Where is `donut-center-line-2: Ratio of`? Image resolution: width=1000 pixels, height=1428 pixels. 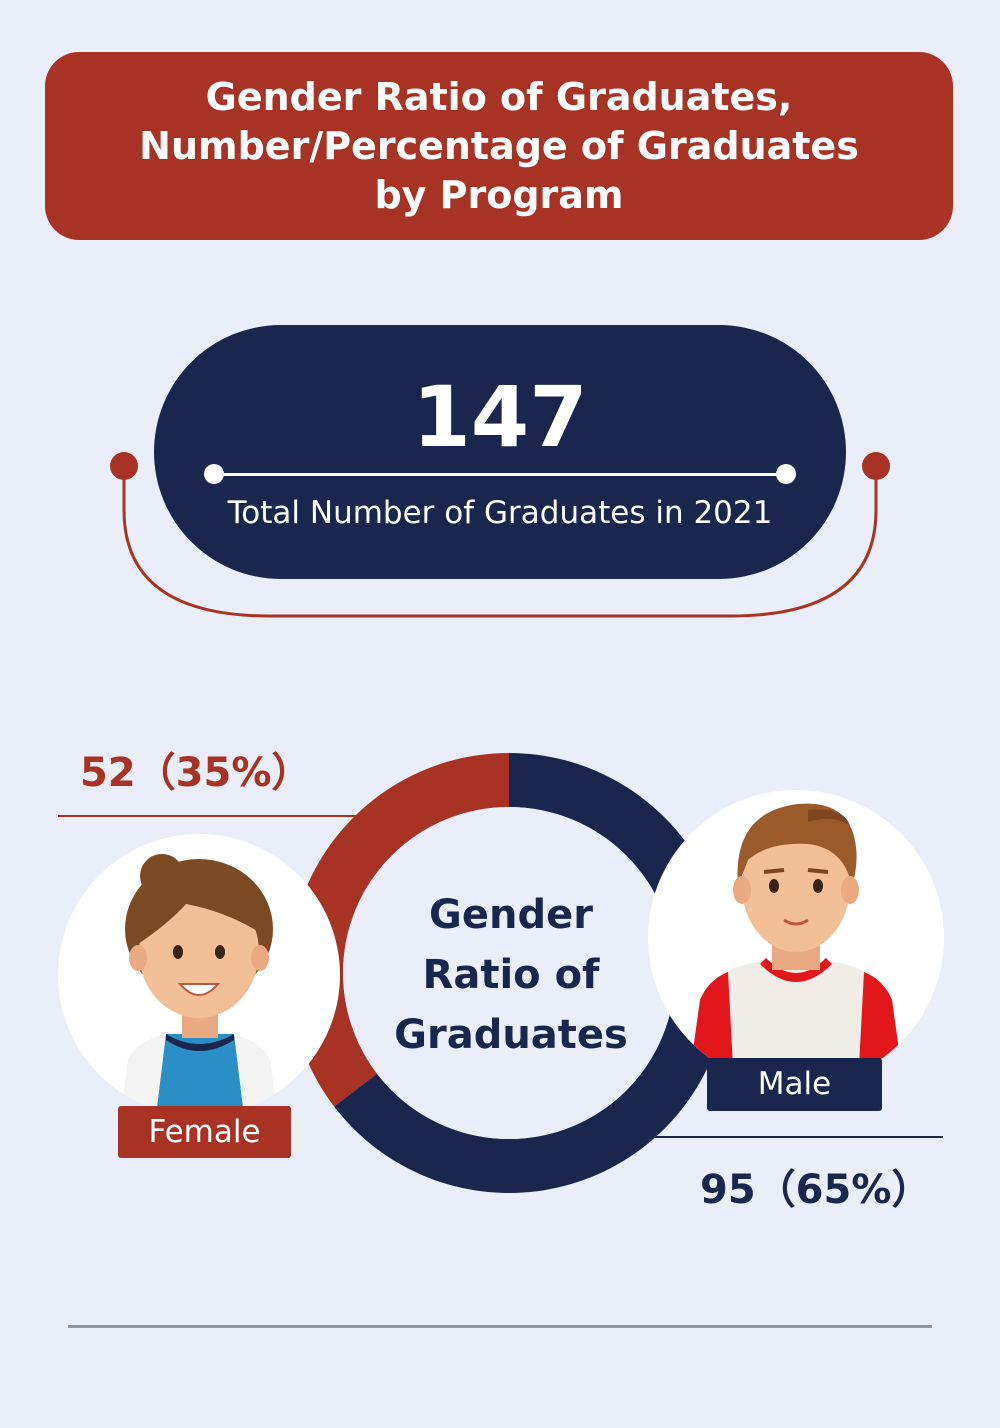 donut-center-line-2: Ratio of is located at coordinates (511, 975).